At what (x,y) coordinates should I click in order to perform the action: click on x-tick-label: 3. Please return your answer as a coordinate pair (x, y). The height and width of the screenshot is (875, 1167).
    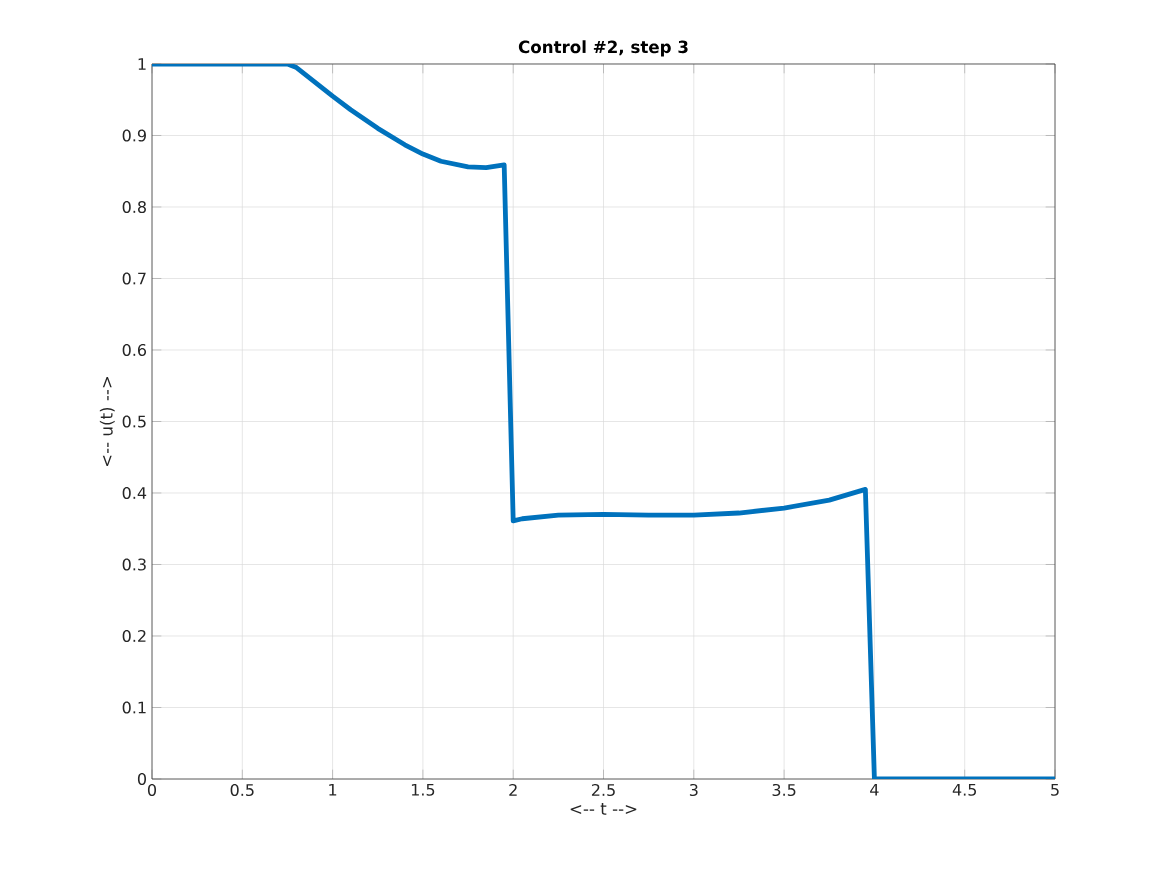
    Looking at the image, I should click on (693, 790).